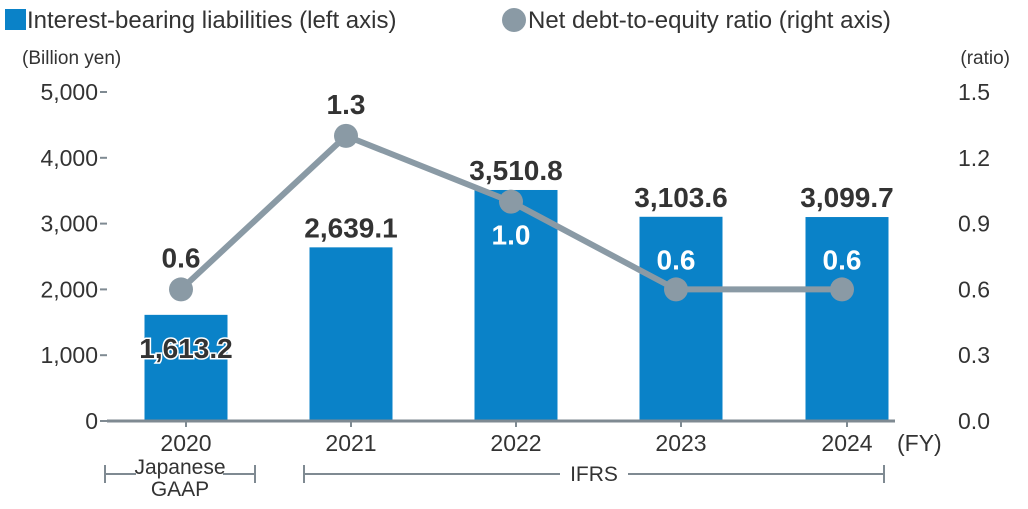 The image size is (1028, 509). I want to click on x-tick-label: 2024, so click(846, 443).